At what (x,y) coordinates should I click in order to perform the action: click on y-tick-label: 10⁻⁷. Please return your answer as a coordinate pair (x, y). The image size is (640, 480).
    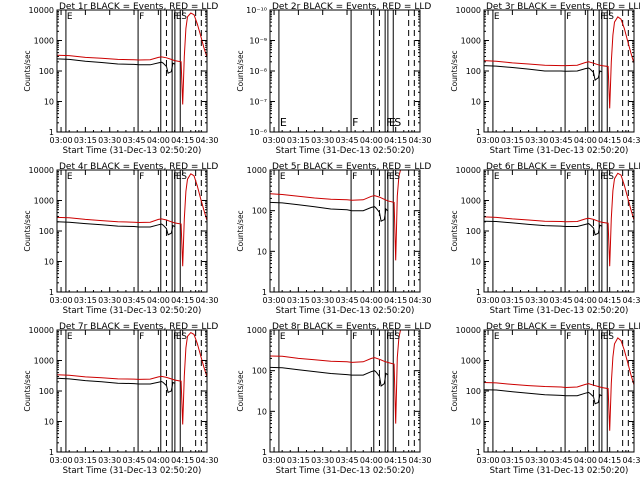
    Looking at the image, I should click on (258, 102).